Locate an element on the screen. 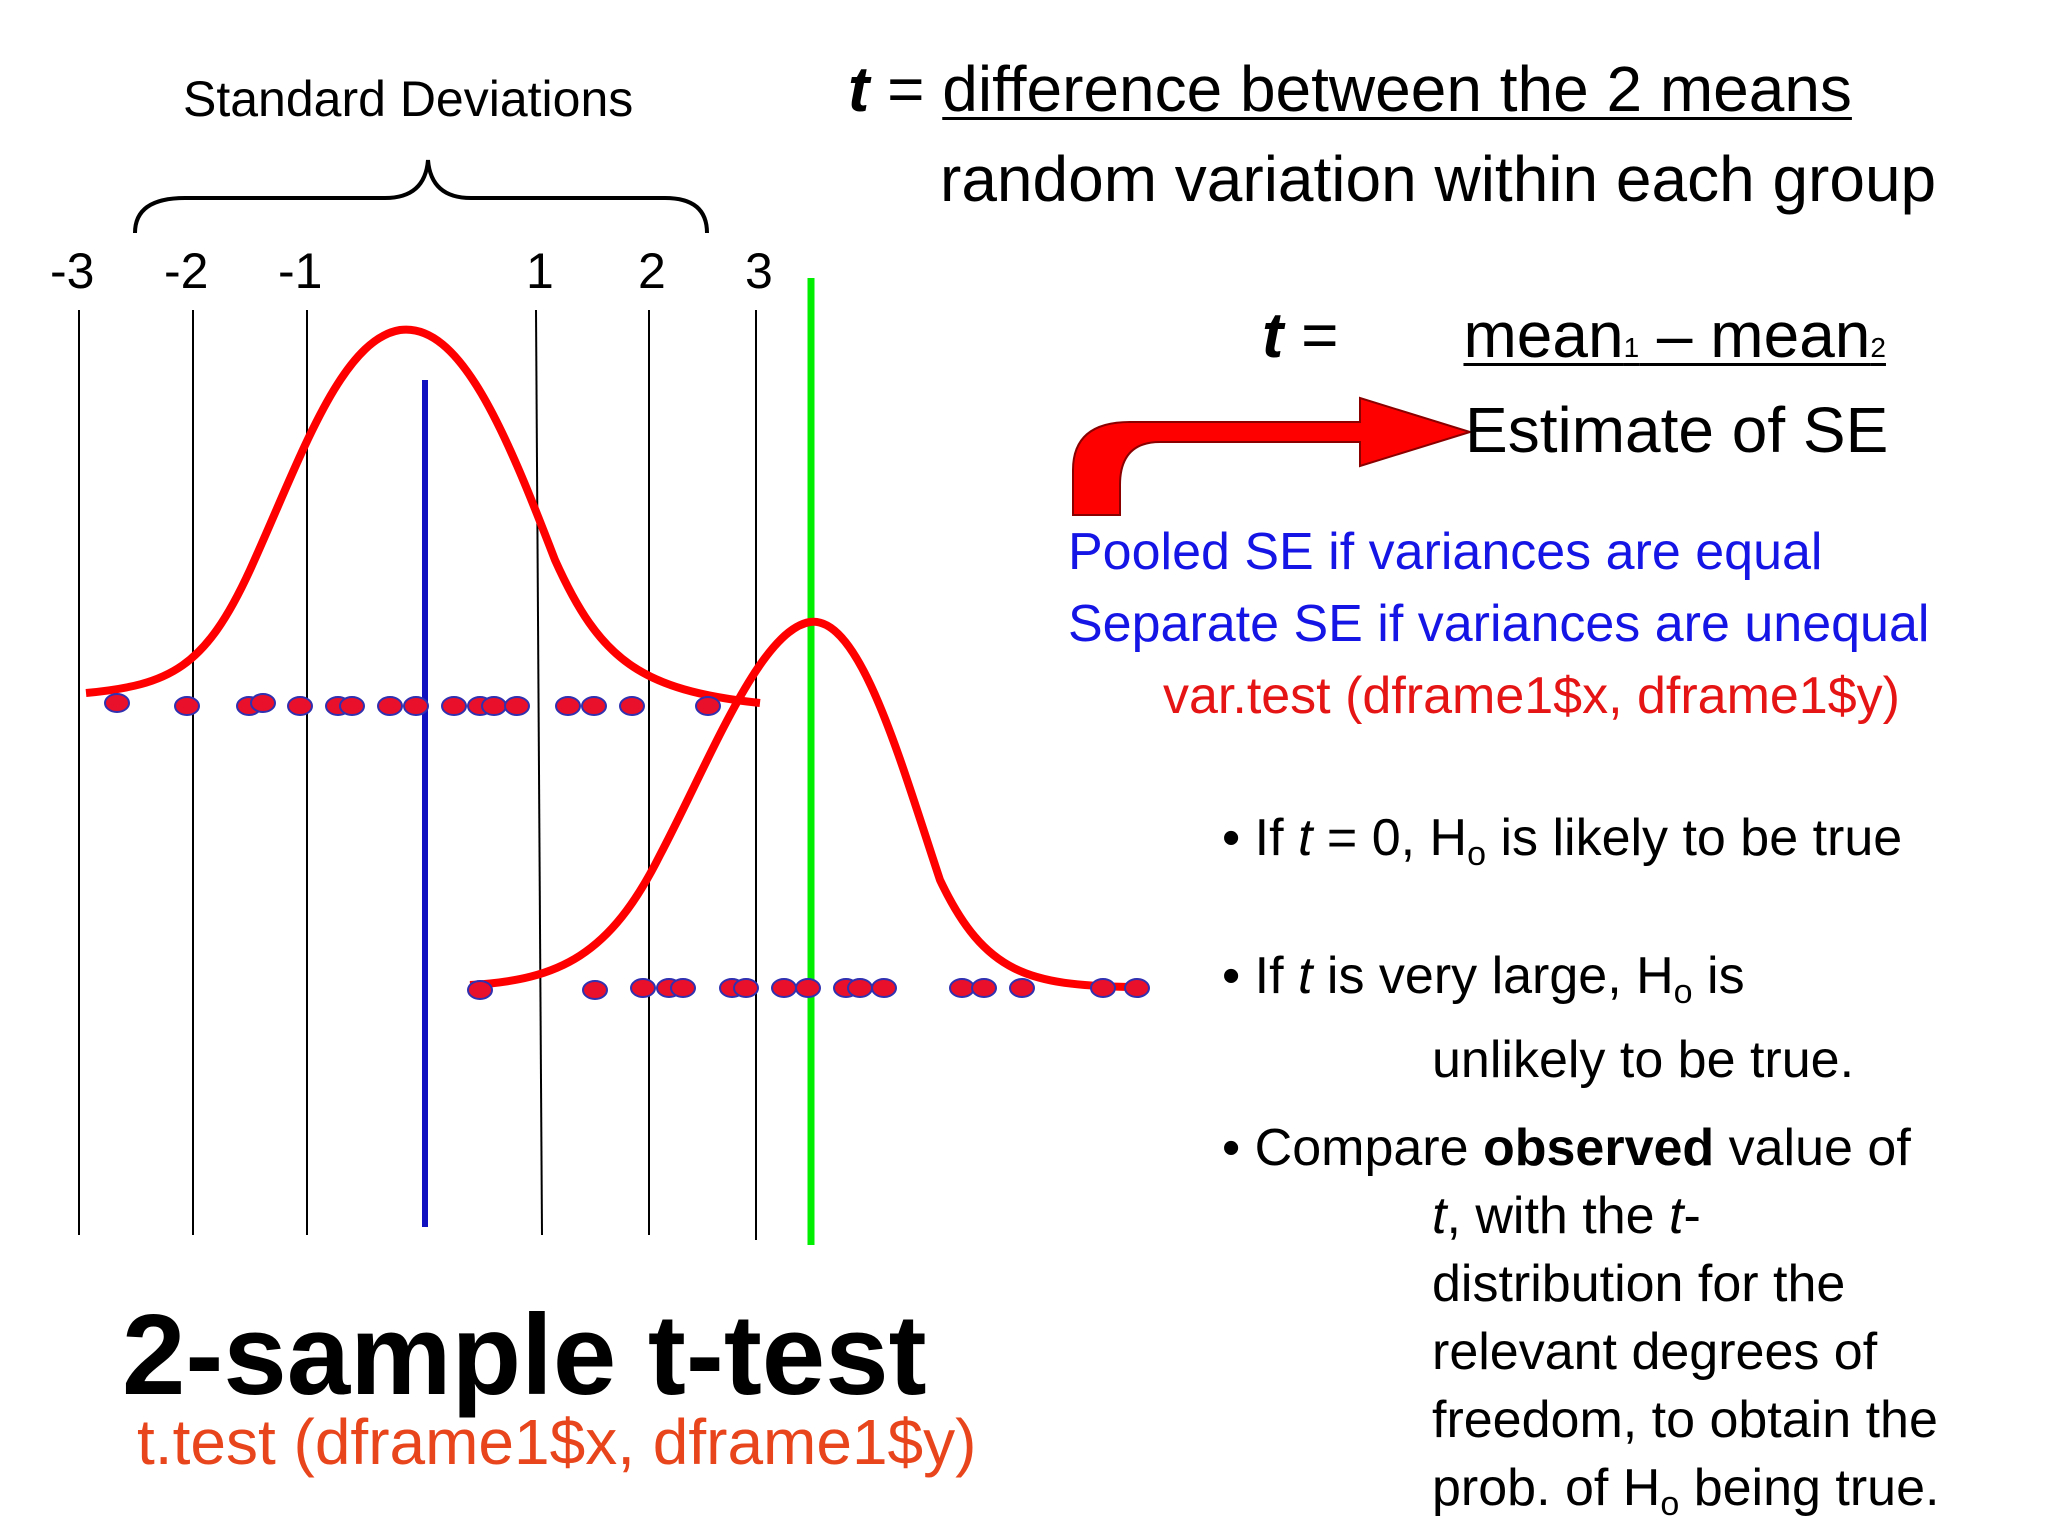  mean-label: – mean is located at coordinates (1755, 335).